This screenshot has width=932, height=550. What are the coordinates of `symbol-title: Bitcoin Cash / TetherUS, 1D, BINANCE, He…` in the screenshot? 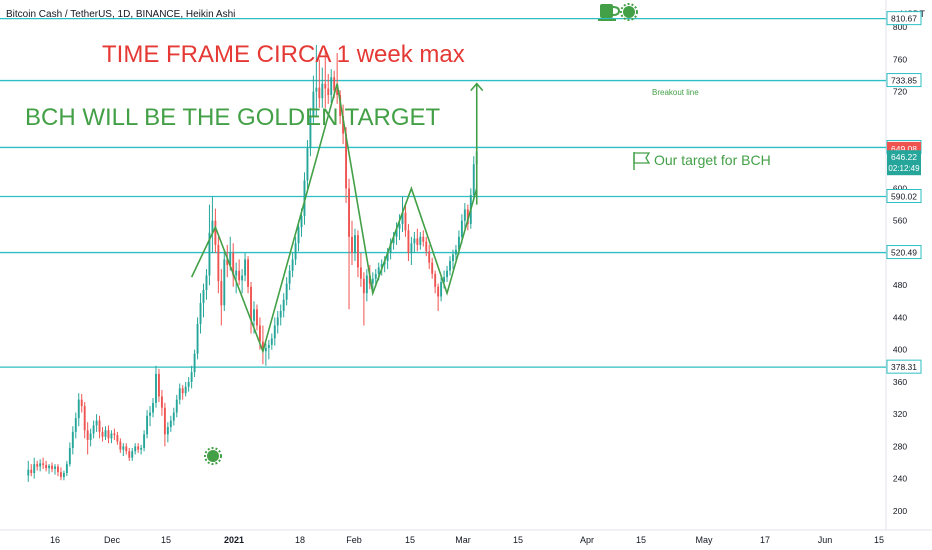 It's located at (120, 14).